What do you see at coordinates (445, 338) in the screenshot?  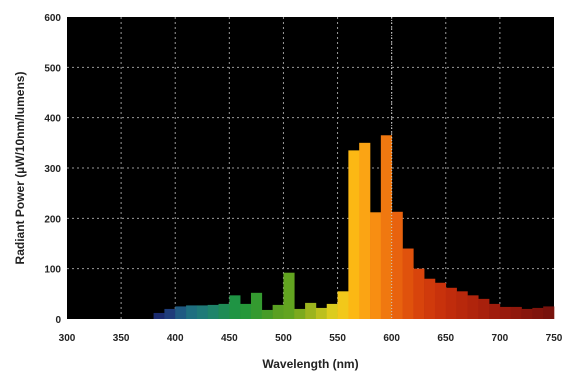 I see `x-tick-label: 650` at bounding box center [445, 338].